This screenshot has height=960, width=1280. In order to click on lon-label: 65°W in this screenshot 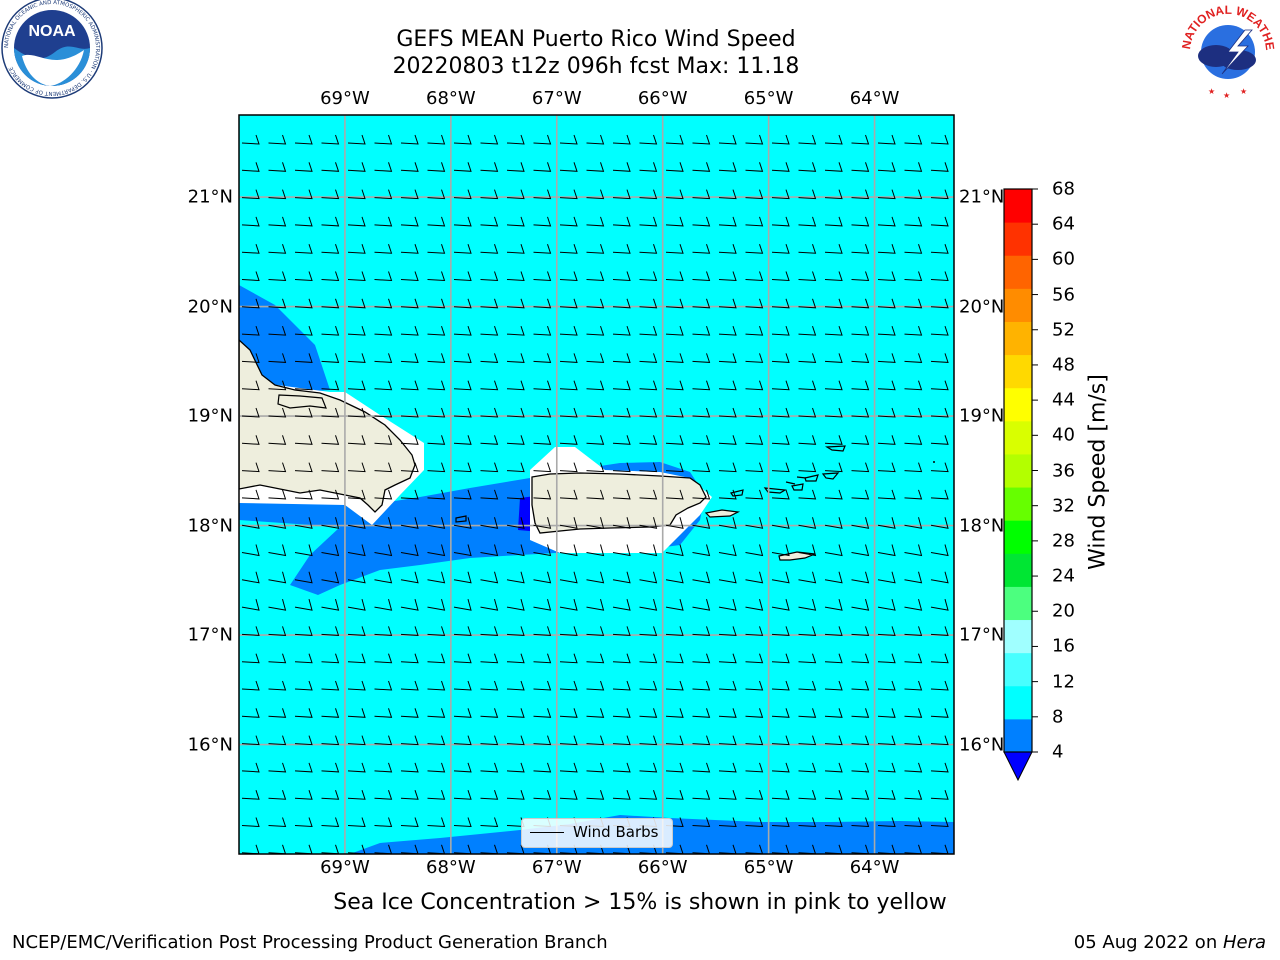, I will do `click(768, 867)`.